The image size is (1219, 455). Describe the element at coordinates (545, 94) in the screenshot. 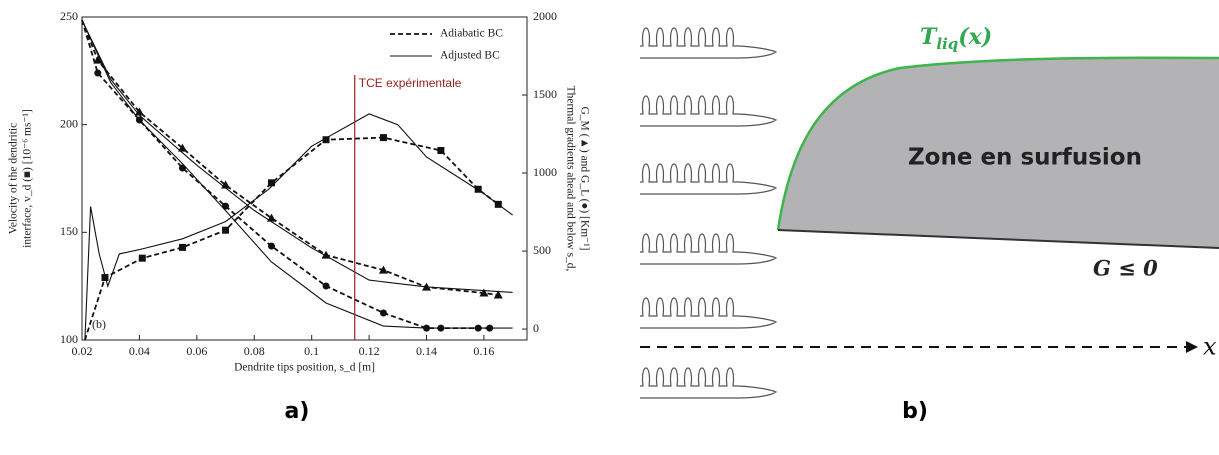

I see `y2-tick-label: 1500` at that location.